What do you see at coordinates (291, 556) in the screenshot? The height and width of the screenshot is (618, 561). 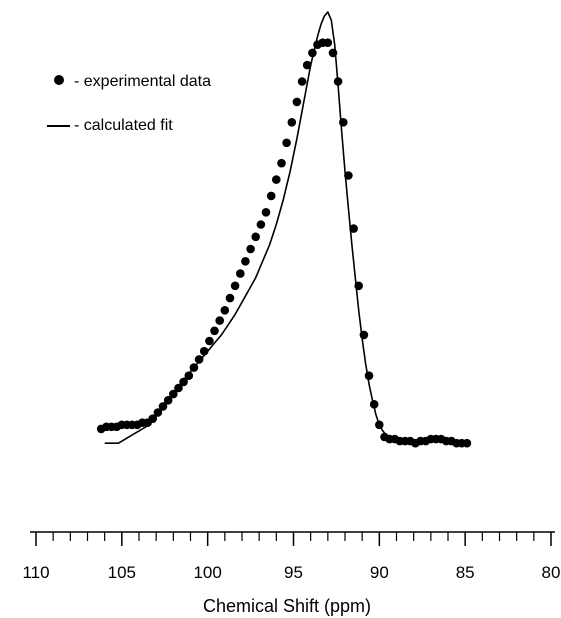 I see `x-axis: 110 105 100 95 90 85 80` at bounding box center [291, 556].